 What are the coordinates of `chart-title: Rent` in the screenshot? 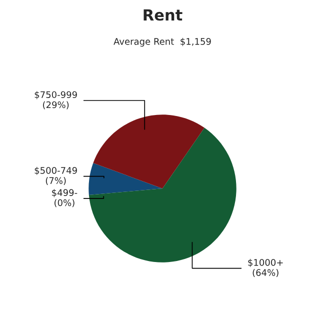 It's located at (163, 15).